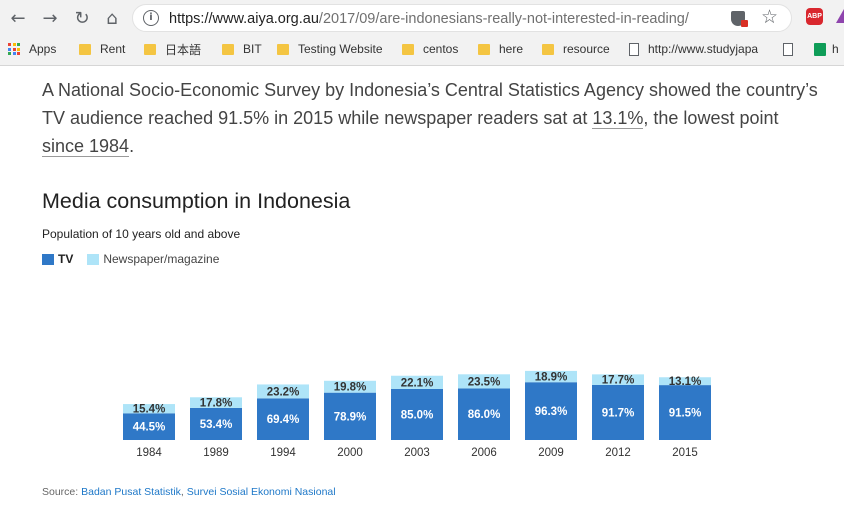  I want to click on extension-icon, so click(840, 16).